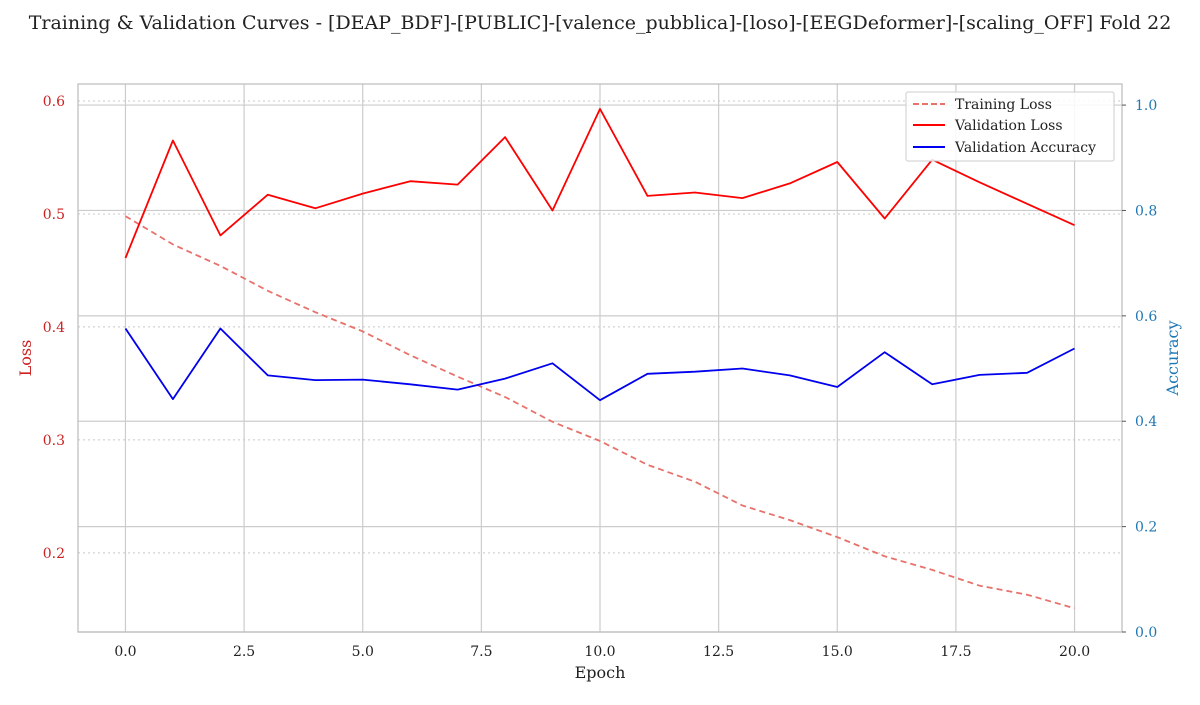  What do you see at coordinates (1146, 422) in the screenshot?
I see `y-right-tick-label: 0.4` at bounding box center [1146, 422].